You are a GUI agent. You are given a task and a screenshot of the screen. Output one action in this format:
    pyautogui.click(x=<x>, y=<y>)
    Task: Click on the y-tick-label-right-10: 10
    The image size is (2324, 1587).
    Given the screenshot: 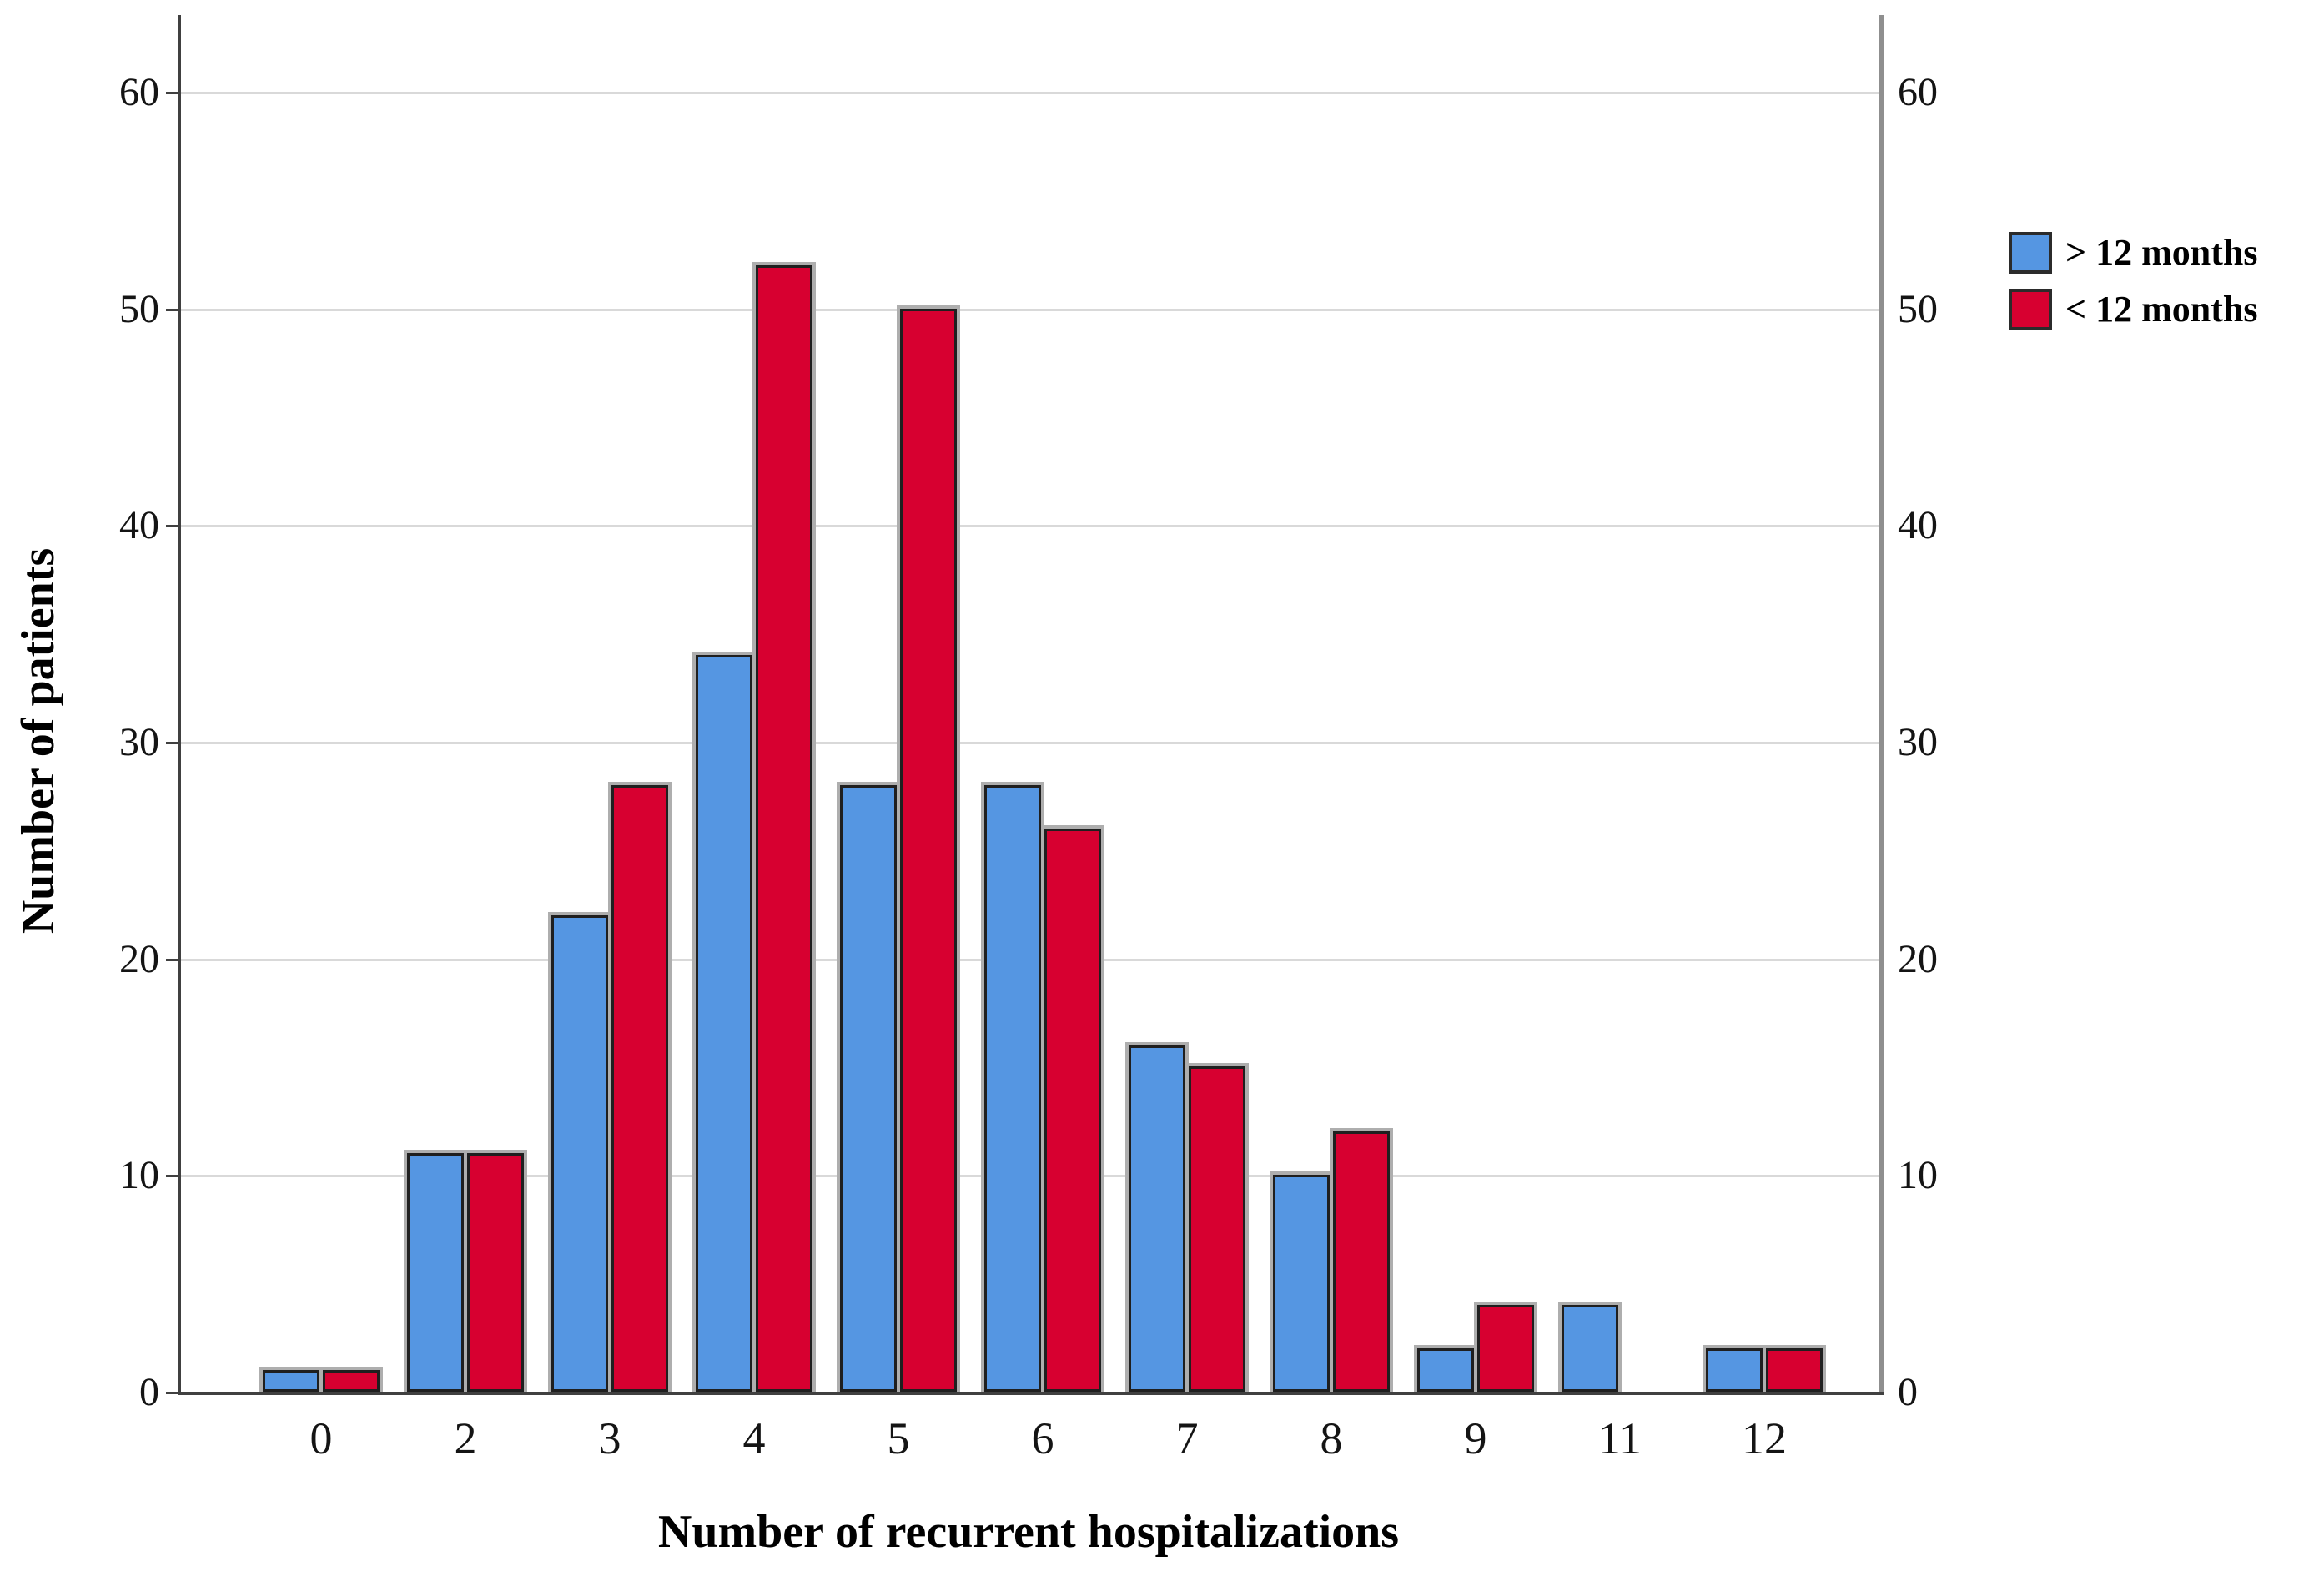 What is the action you would take?
    pyautogui.click(x=1918, y=1175)
    